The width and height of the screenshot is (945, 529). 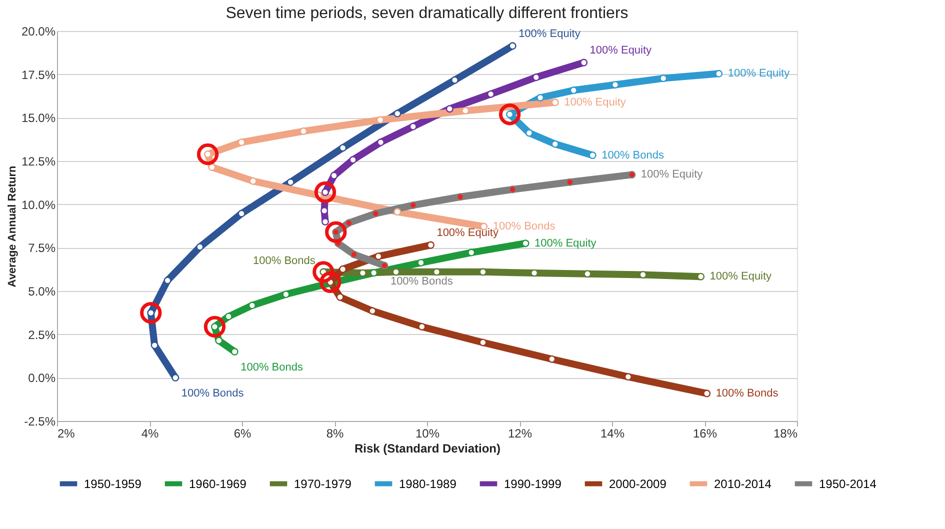 What do you see at coordinates (42, 248) in the screenshot?
I see `y-tick-label: 7.5%` at bounding box center [42, 248].